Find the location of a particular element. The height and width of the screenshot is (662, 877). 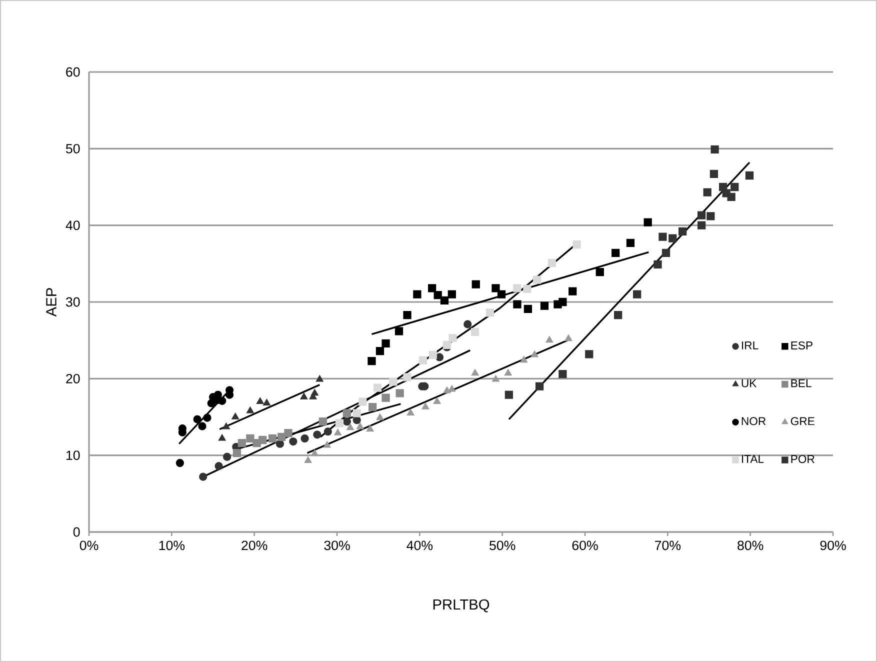

x-tick-label: 40% is located at coordinates (419, 545).